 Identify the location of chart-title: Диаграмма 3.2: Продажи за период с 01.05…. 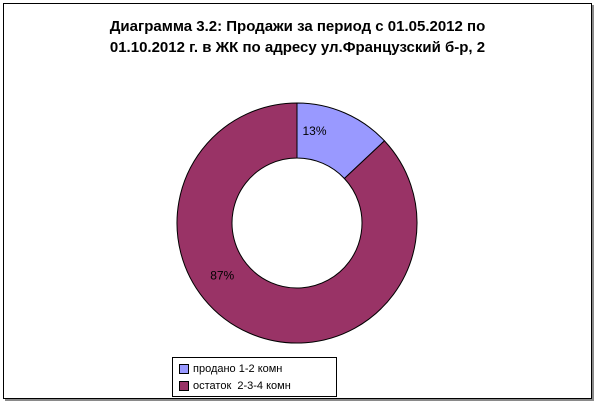
(297, 37).